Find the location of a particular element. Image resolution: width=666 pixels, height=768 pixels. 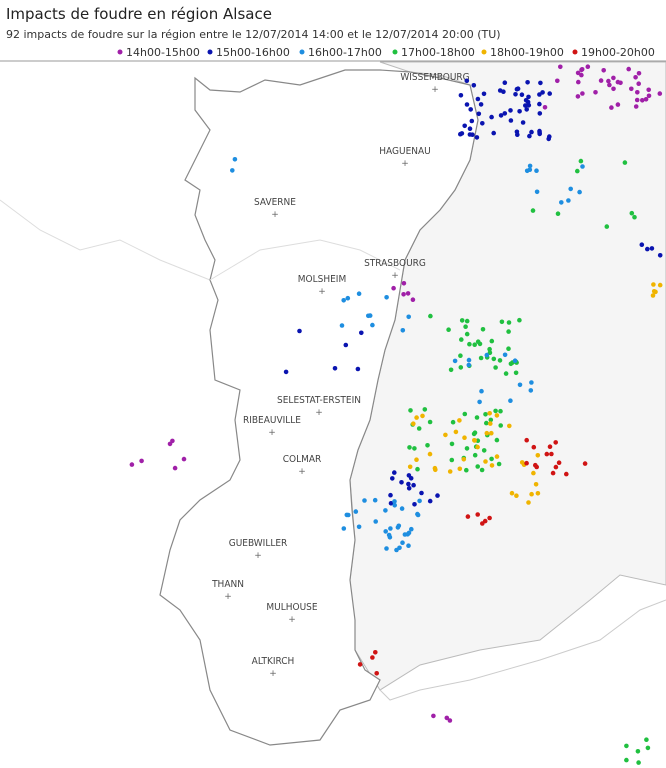

district-borders is located at coordinates (305, 260).